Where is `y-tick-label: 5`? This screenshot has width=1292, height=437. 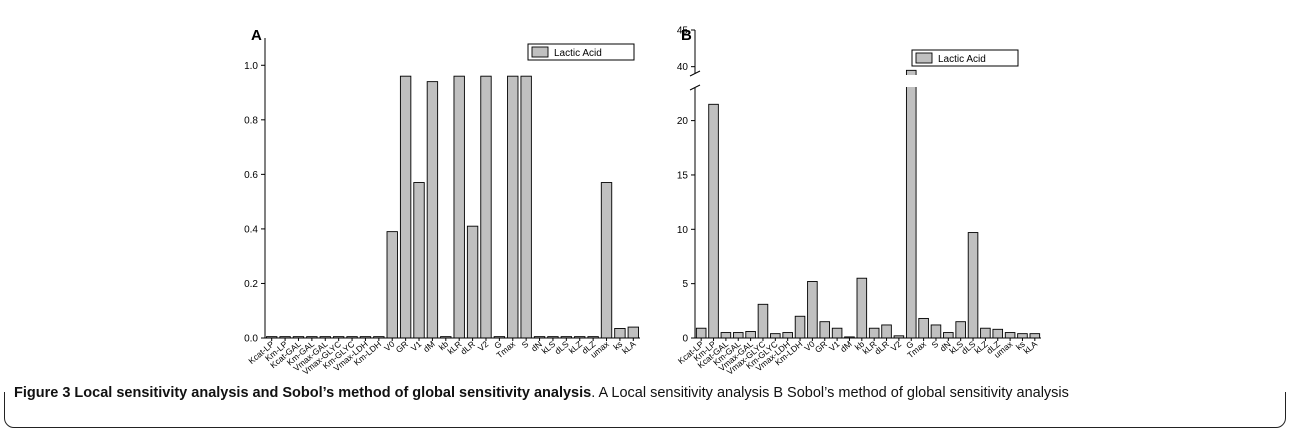
y-tick-label: 5 is located at coordinates (685, 284).